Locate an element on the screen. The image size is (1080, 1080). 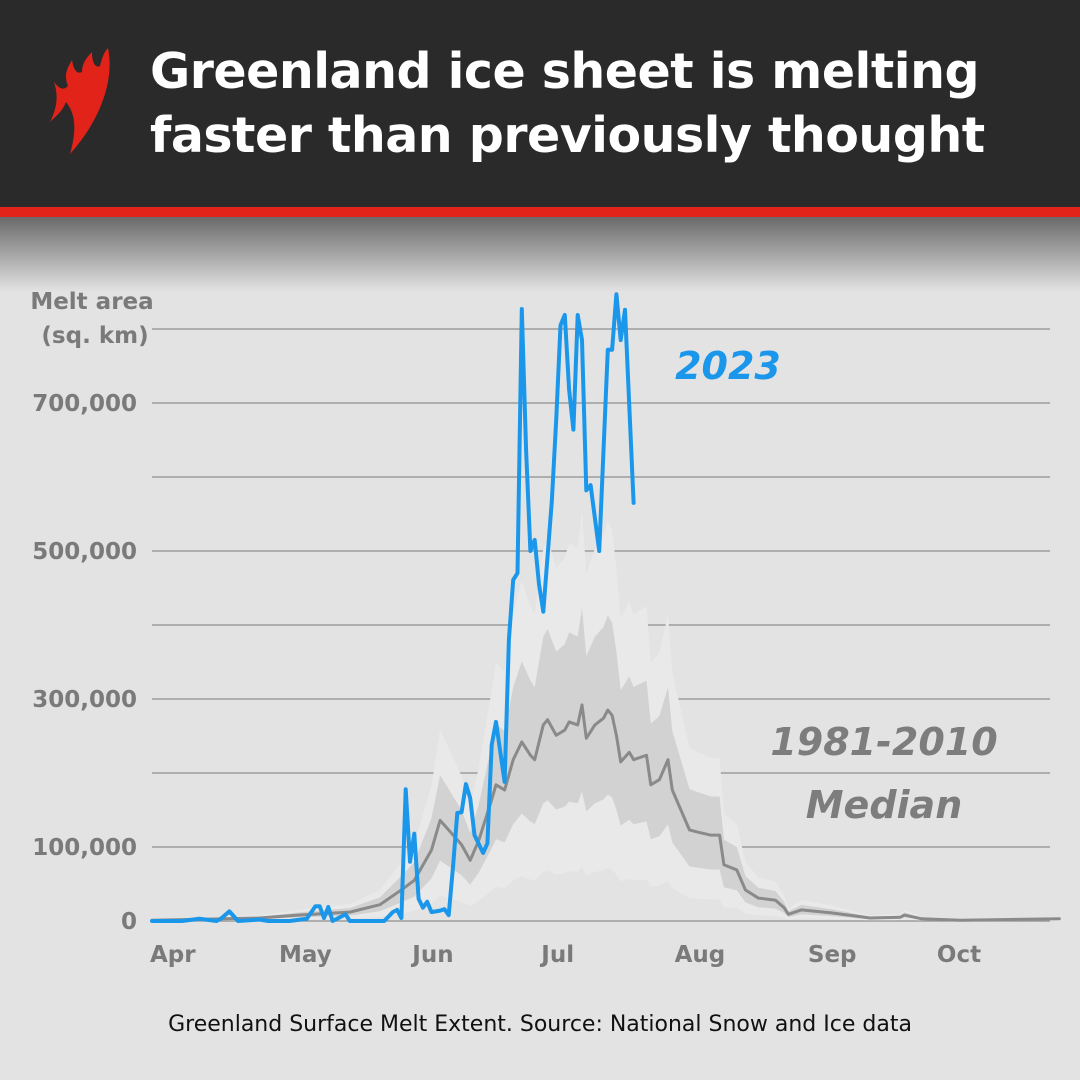
x-tick-label: Apr is located at coordinates (173, 955).